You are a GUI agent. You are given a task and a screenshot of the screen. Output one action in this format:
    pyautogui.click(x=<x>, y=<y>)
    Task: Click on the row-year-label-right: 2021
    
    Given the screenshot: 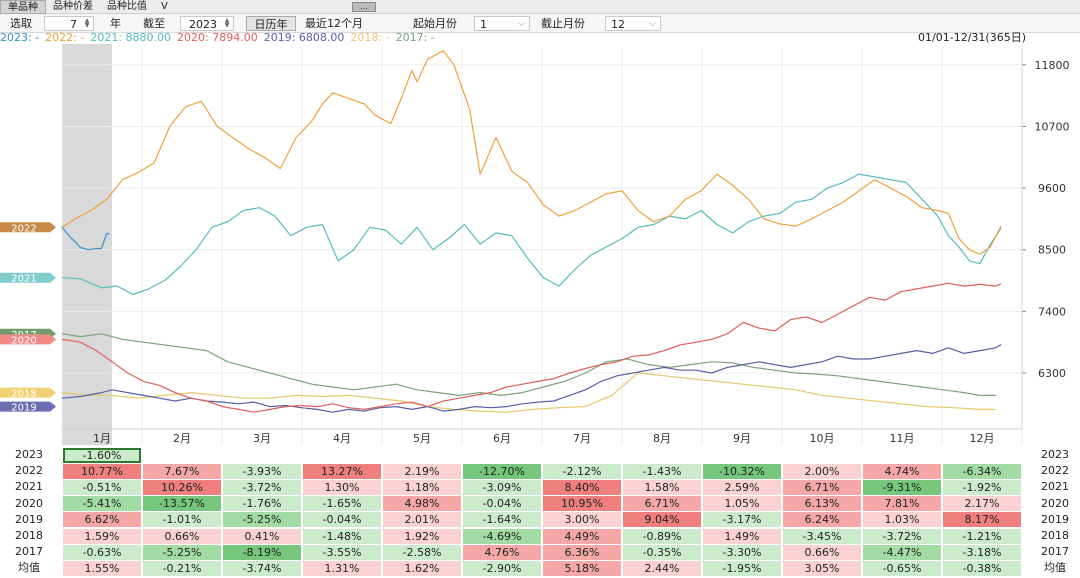 What is the action you would take?
    pyautogui.click(x=1055, y=487)
    